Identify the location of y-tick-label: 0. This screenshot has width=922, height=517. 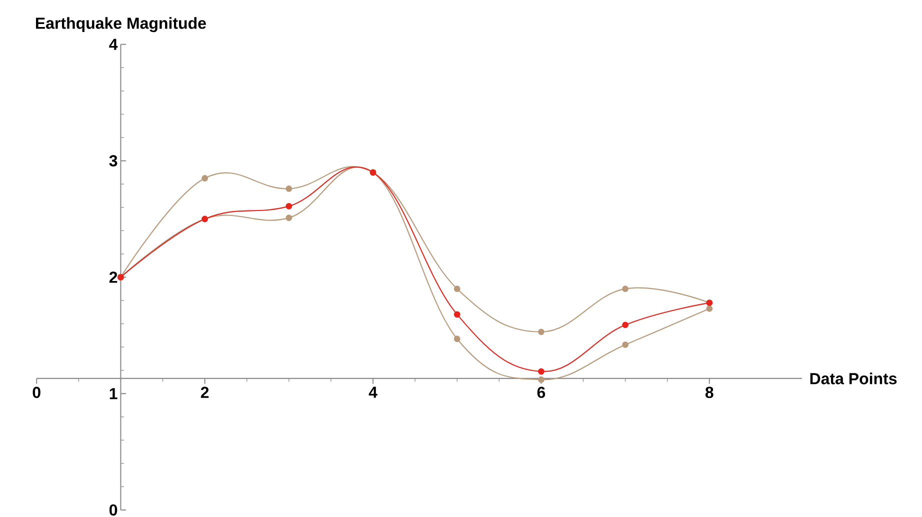
(114, 510).